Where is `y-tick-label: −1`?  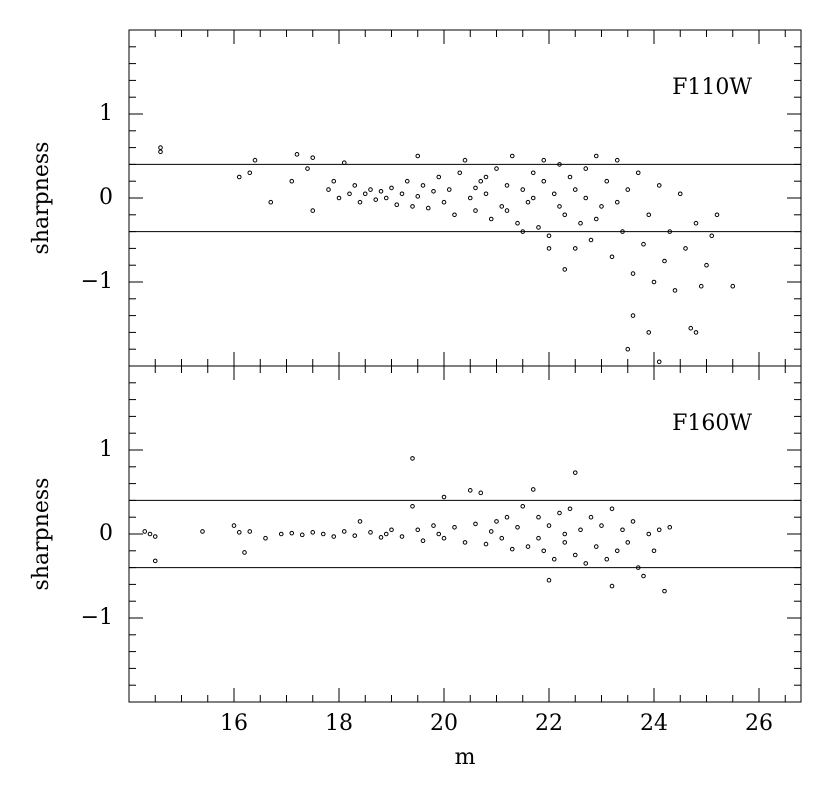
y-tick-label: −1 is located at coordinates (97, 281).